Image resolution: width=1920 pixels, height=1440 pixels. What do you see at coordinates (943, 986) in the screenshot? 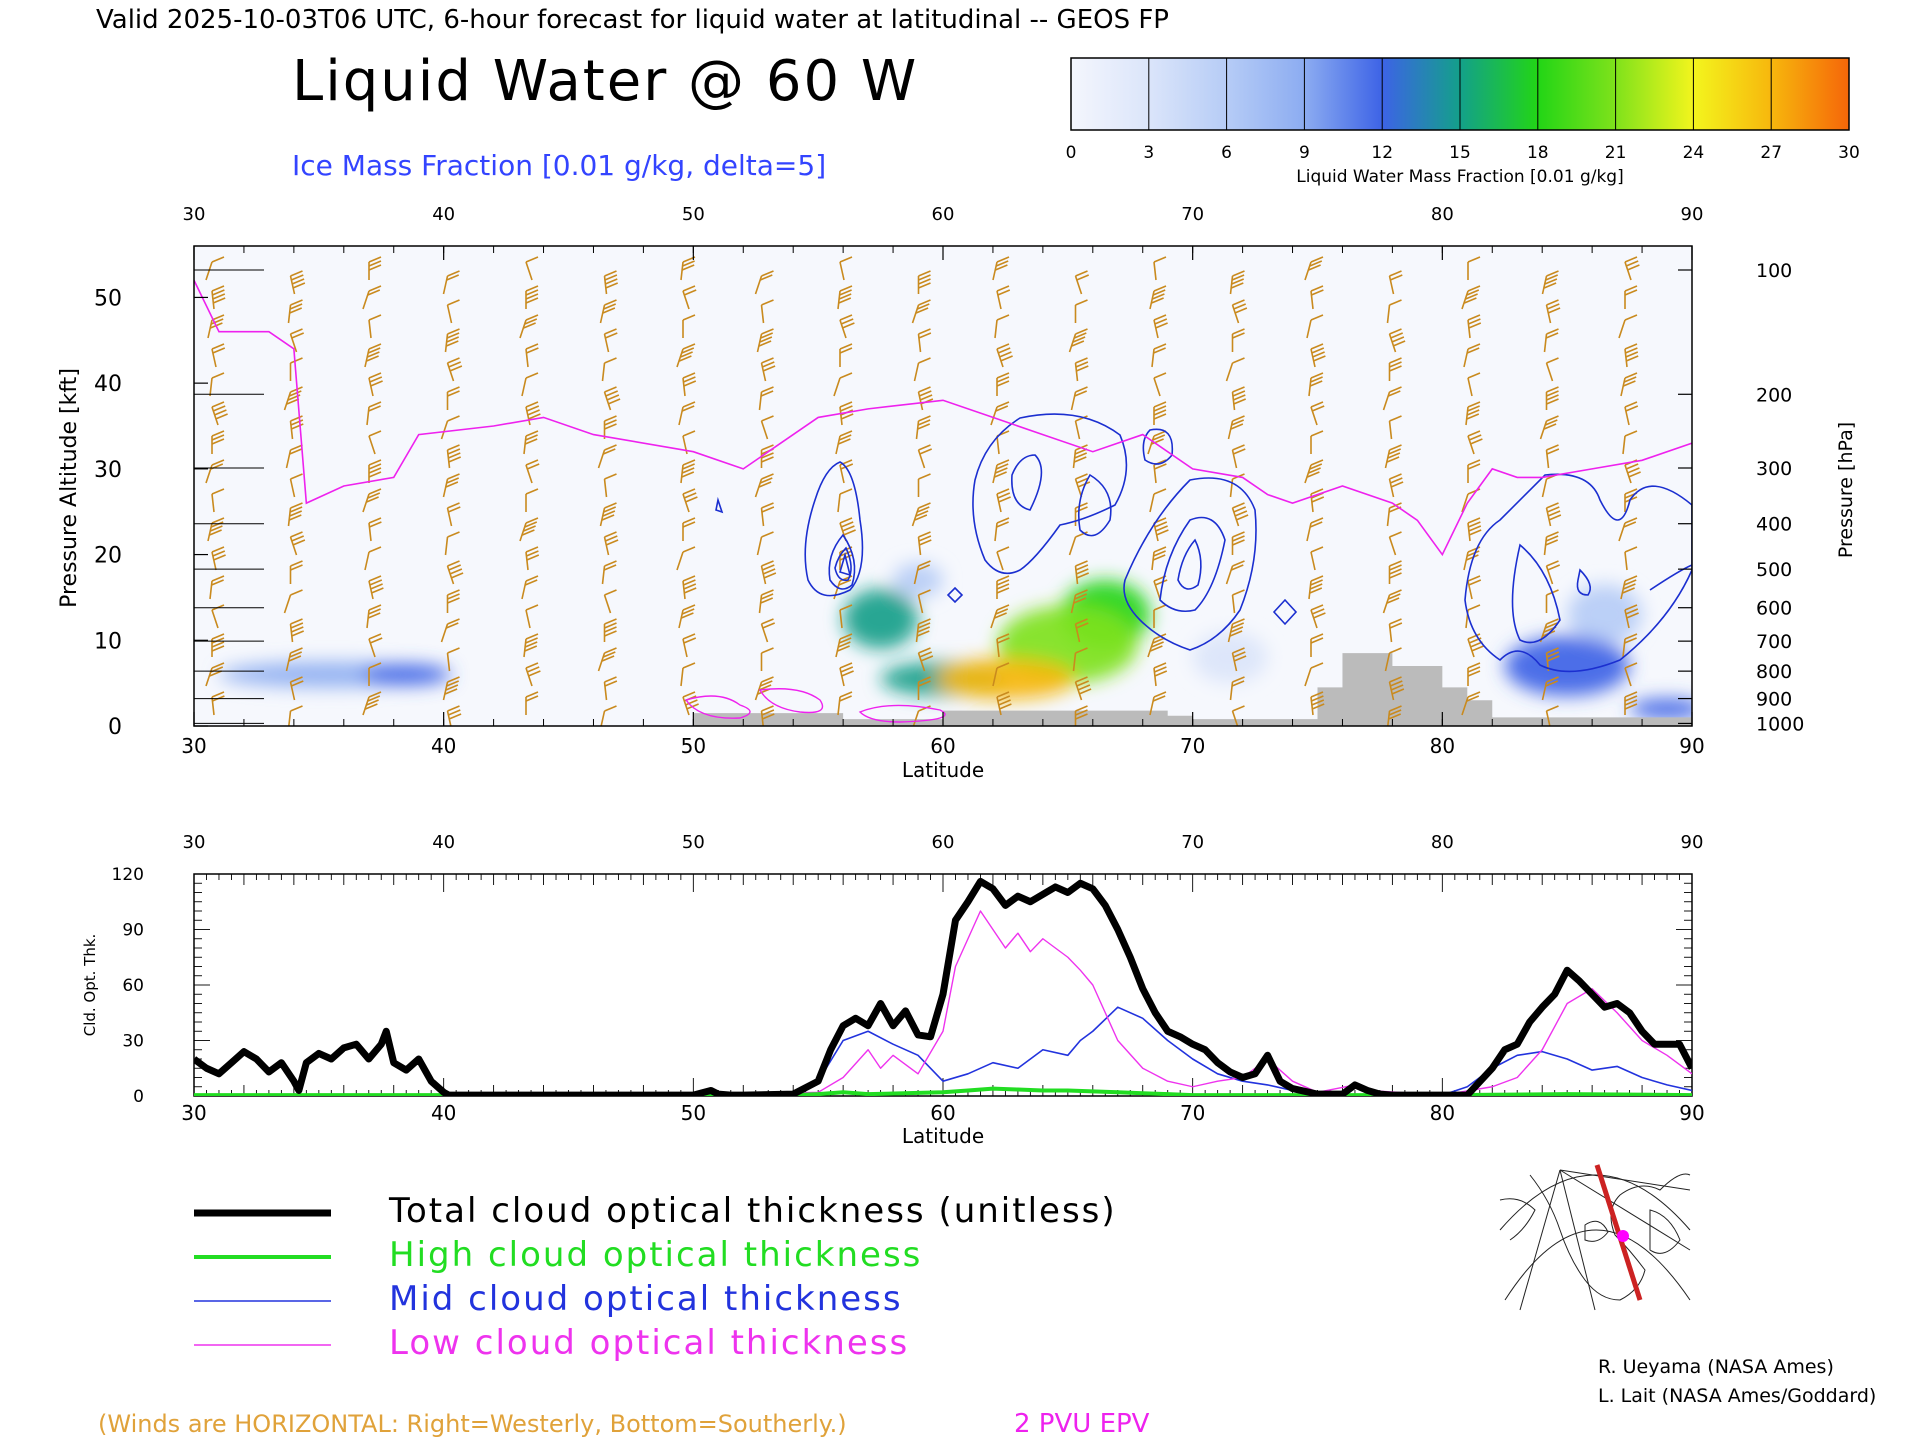
I see `optical-thickness-series` at bounding box center [943, 986].